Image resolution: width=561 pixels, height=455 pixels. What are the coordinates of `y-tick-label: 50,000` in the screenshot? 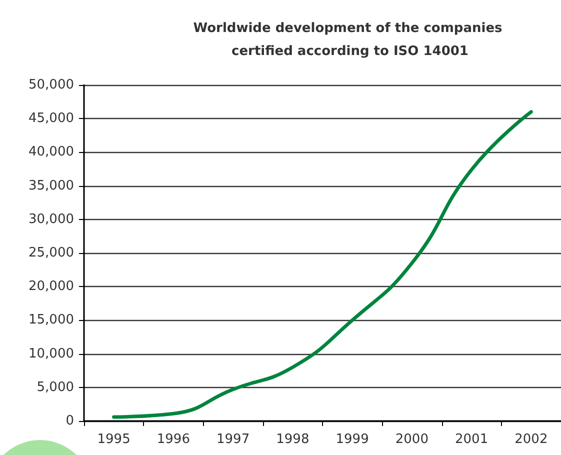 It's located at (51, 85).